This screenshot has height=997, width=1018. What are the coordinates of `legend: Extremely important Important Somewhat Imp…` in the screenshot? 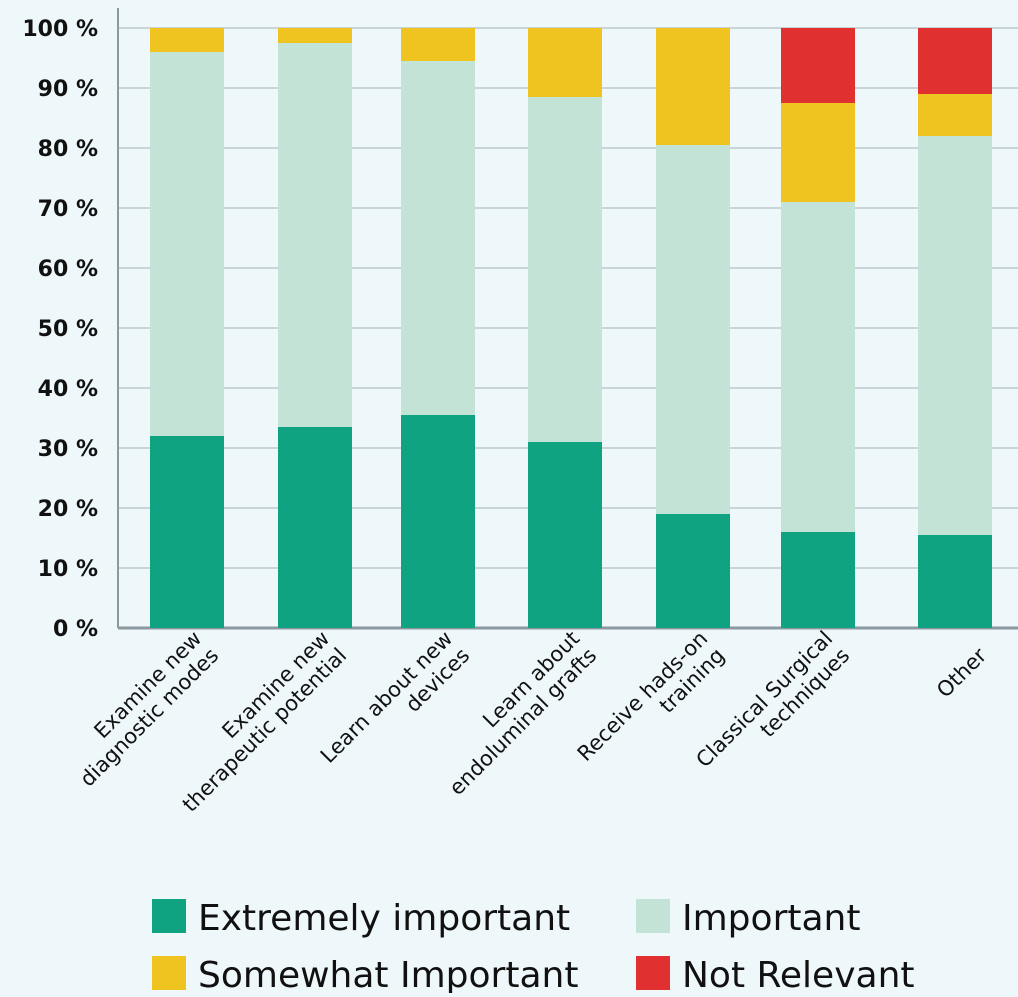 It's located at (533, 947).